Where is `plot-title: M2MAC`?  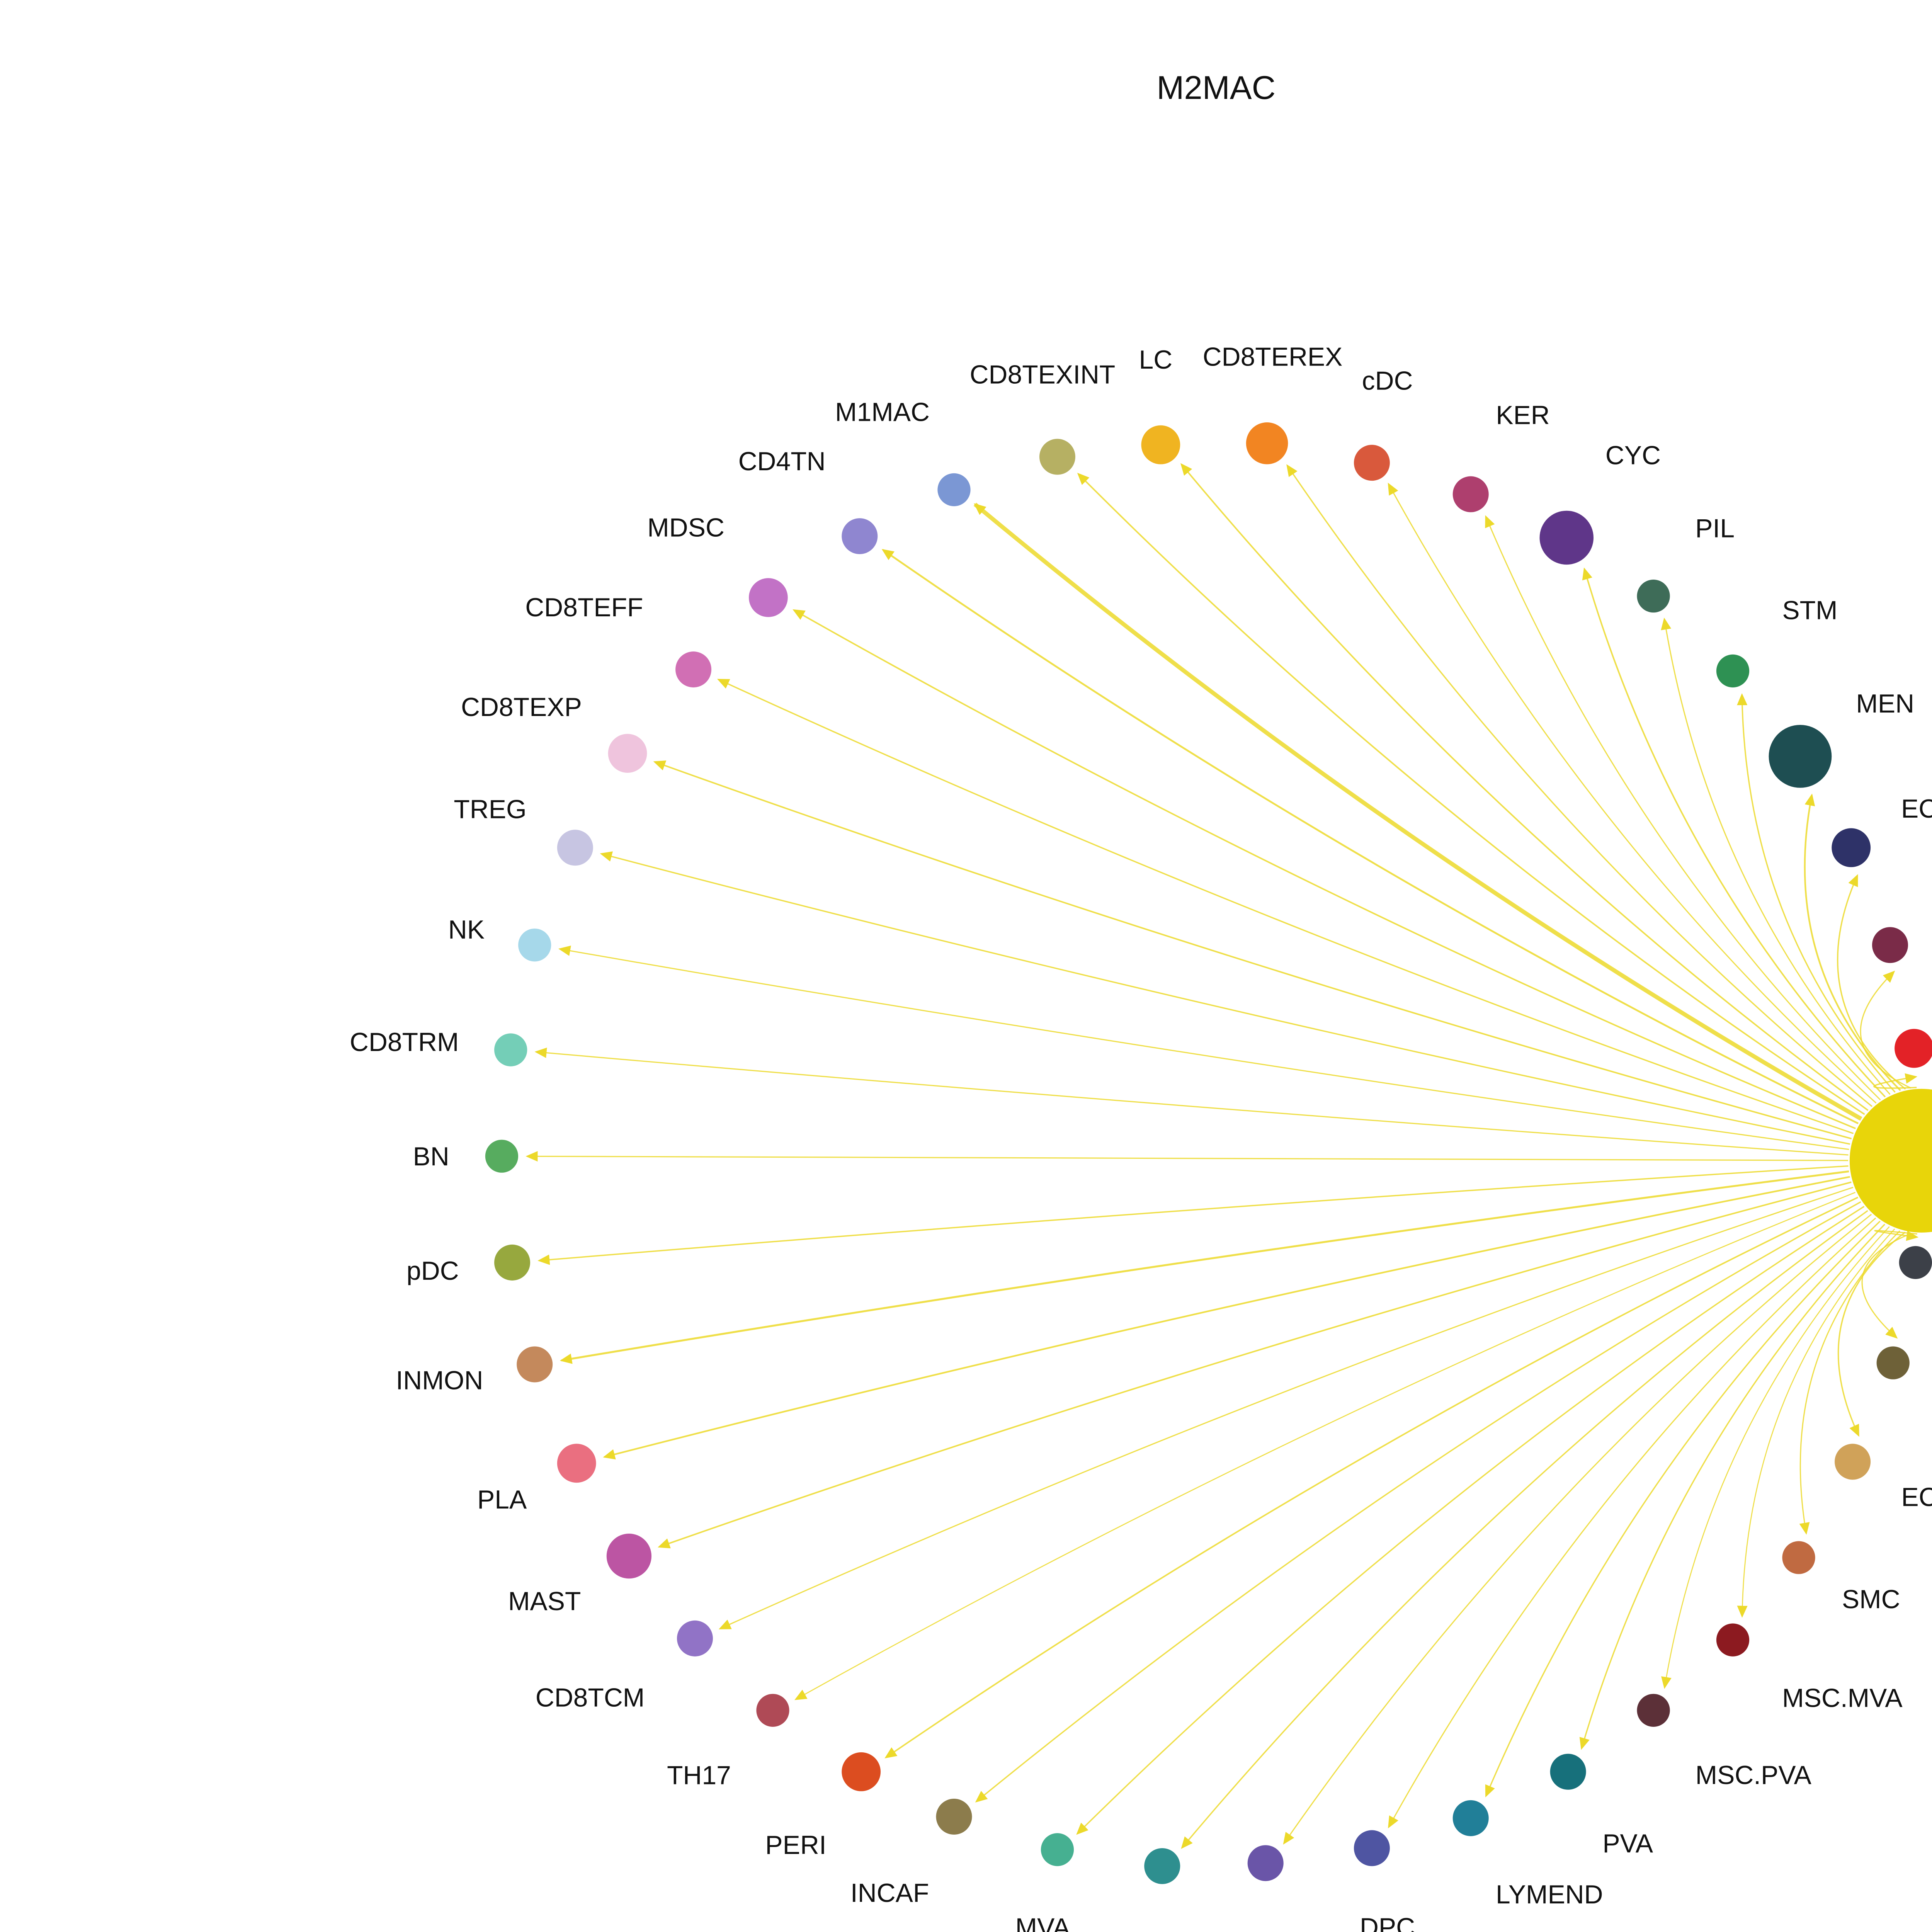 plot-title: M2MAC is located at coordinates (1216, 88).